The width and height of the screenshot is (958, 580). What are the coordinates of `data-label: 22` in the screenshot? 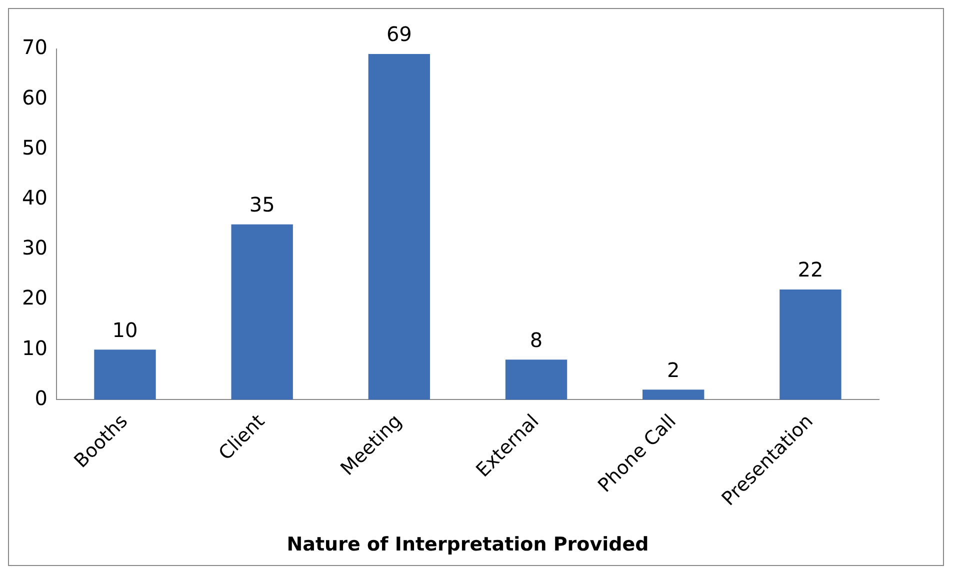 It's located at (811, 270).